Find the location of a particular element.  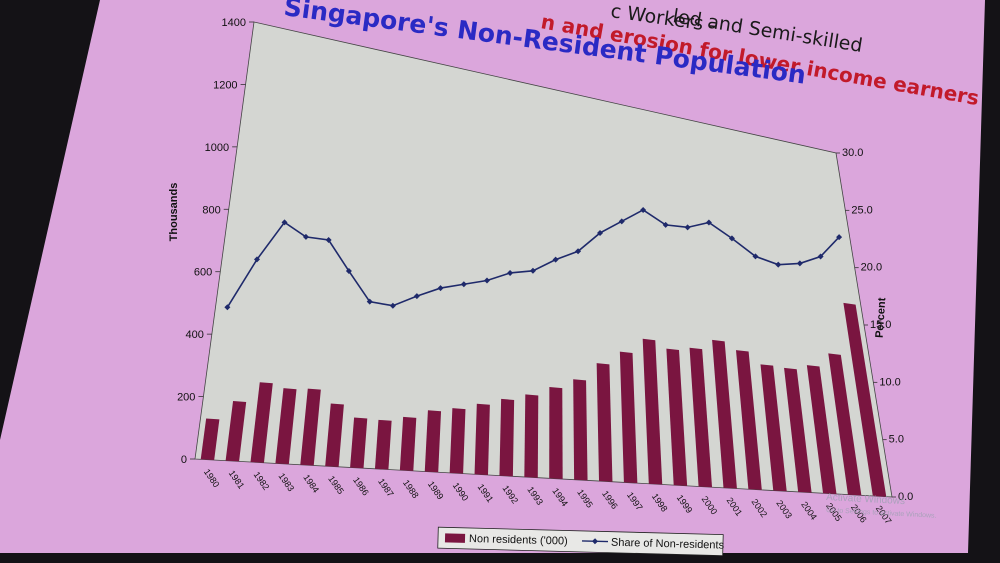

bar-1999 is located at coordinates (677, 417).